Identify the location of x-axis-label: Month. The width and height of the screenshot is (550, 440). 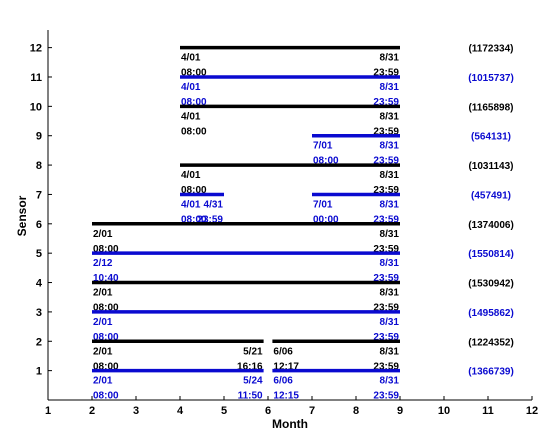
(290, 424).